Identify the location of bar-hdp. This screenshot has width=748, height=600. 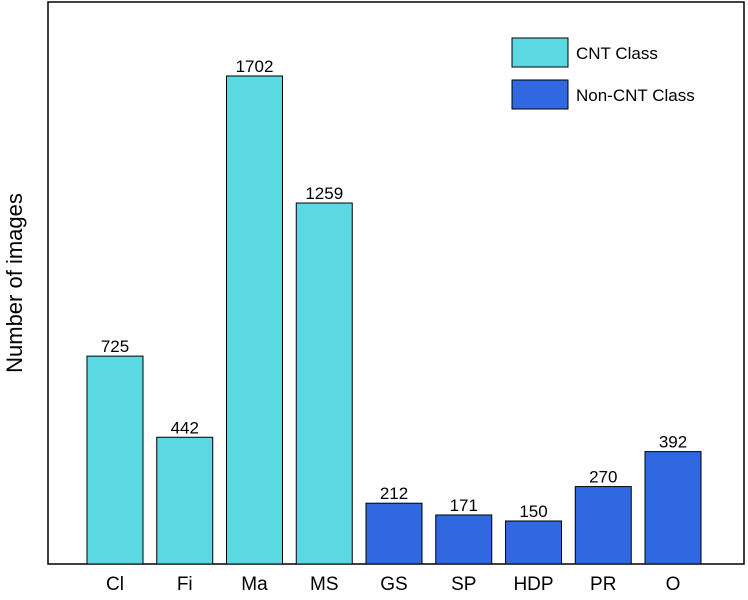
(533, 542).